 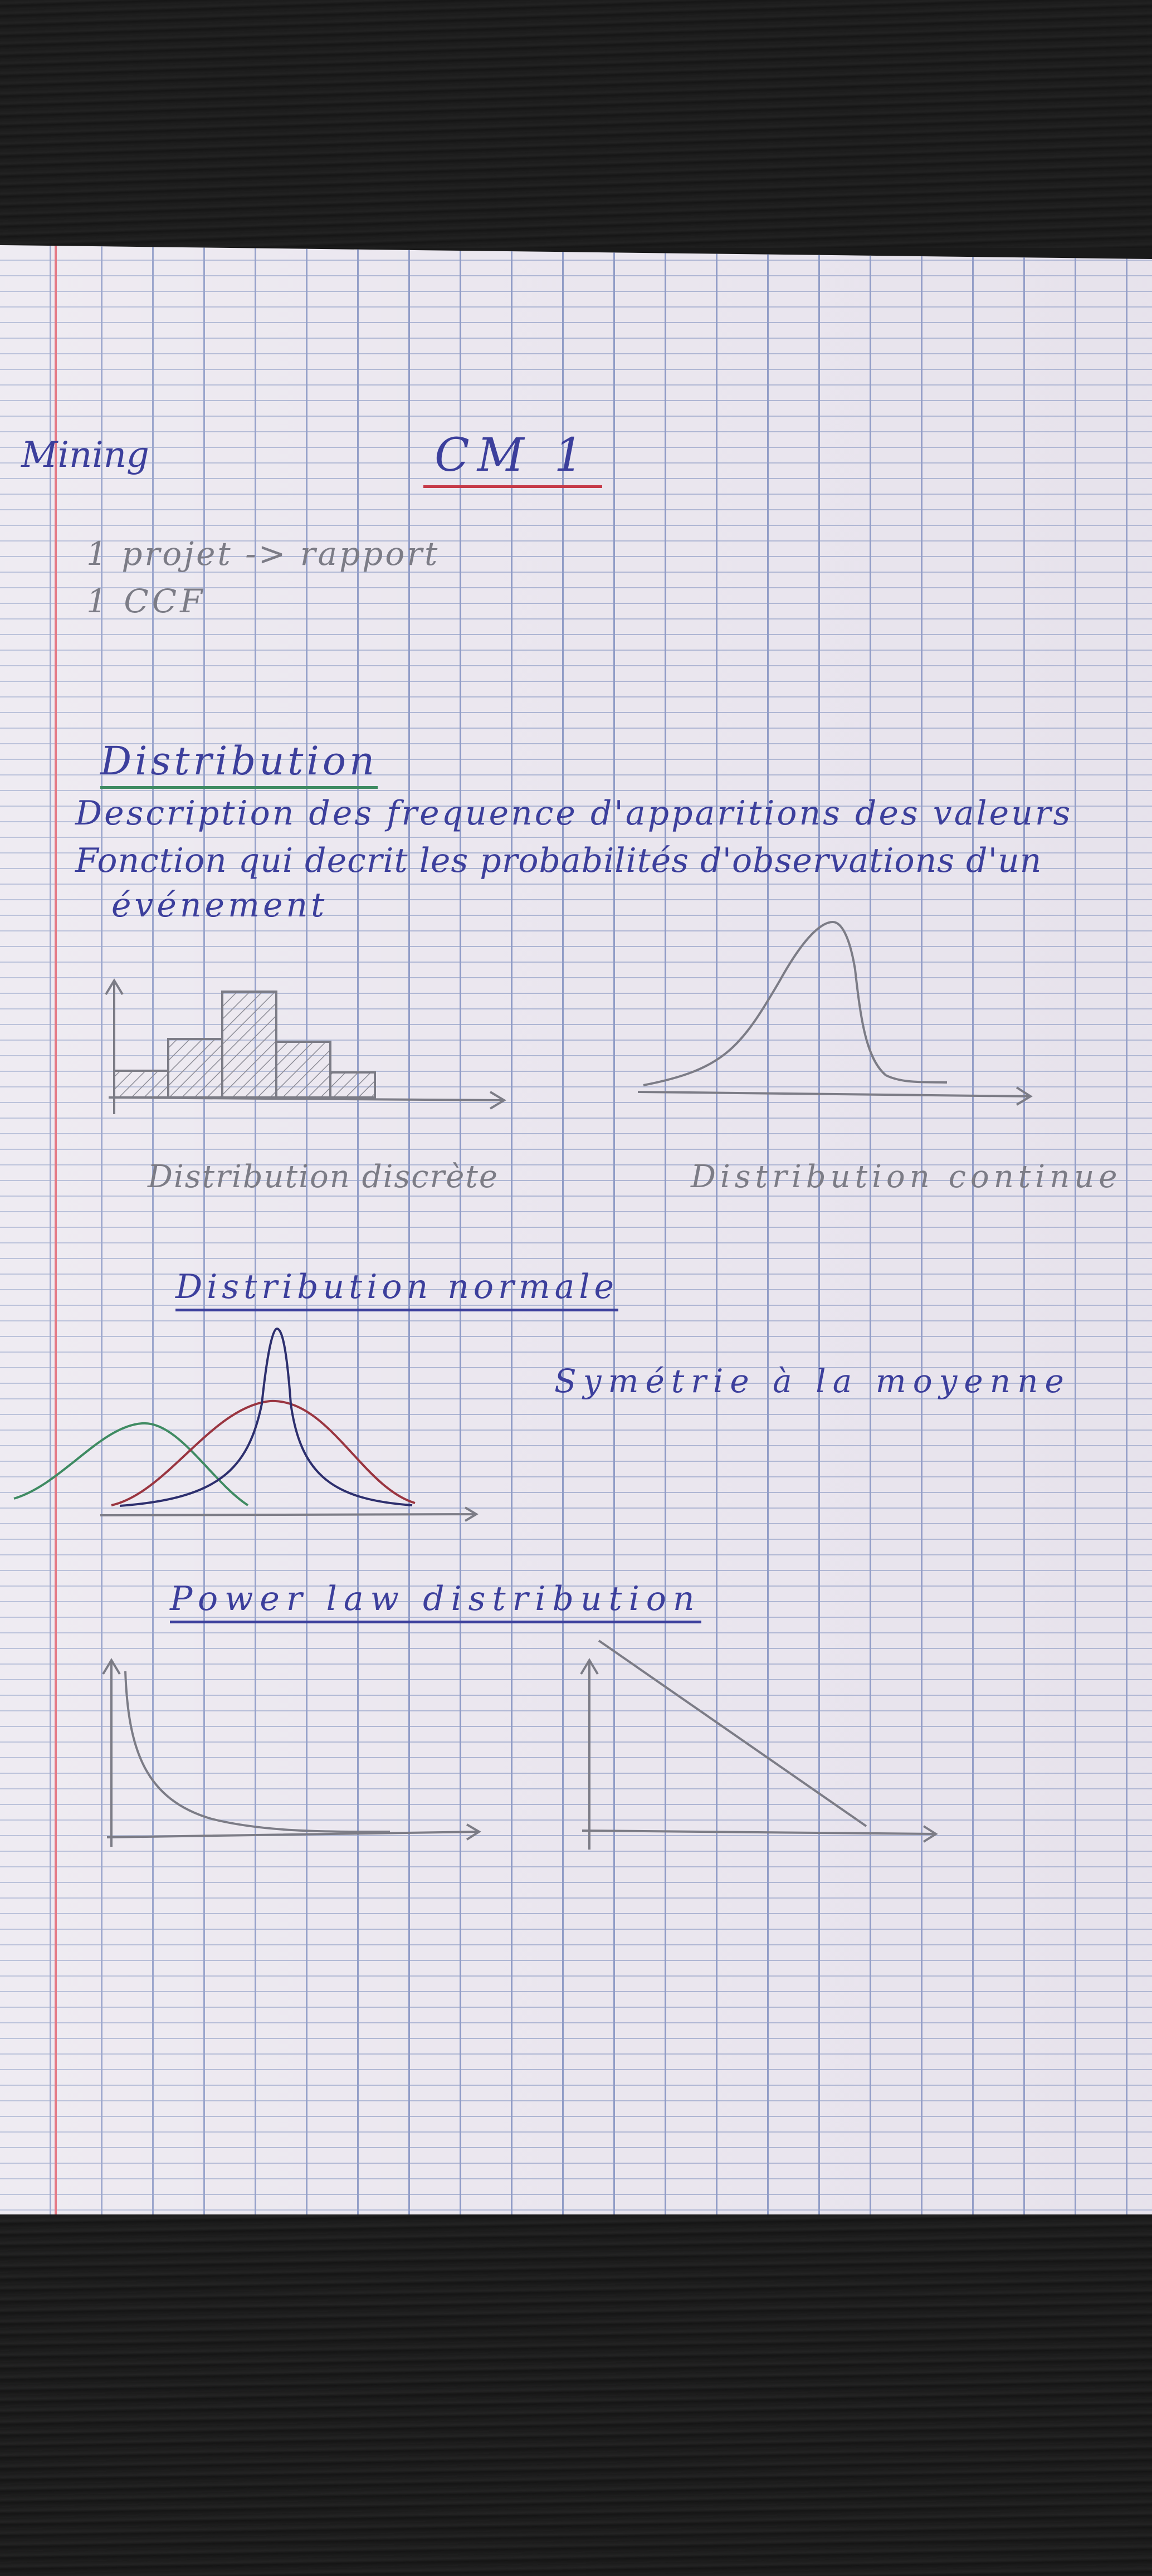 What do you see at coordinates (239, 763) in the screenshot?
I see `distribution-heading: Distribution` at bounding box center [239, 763].